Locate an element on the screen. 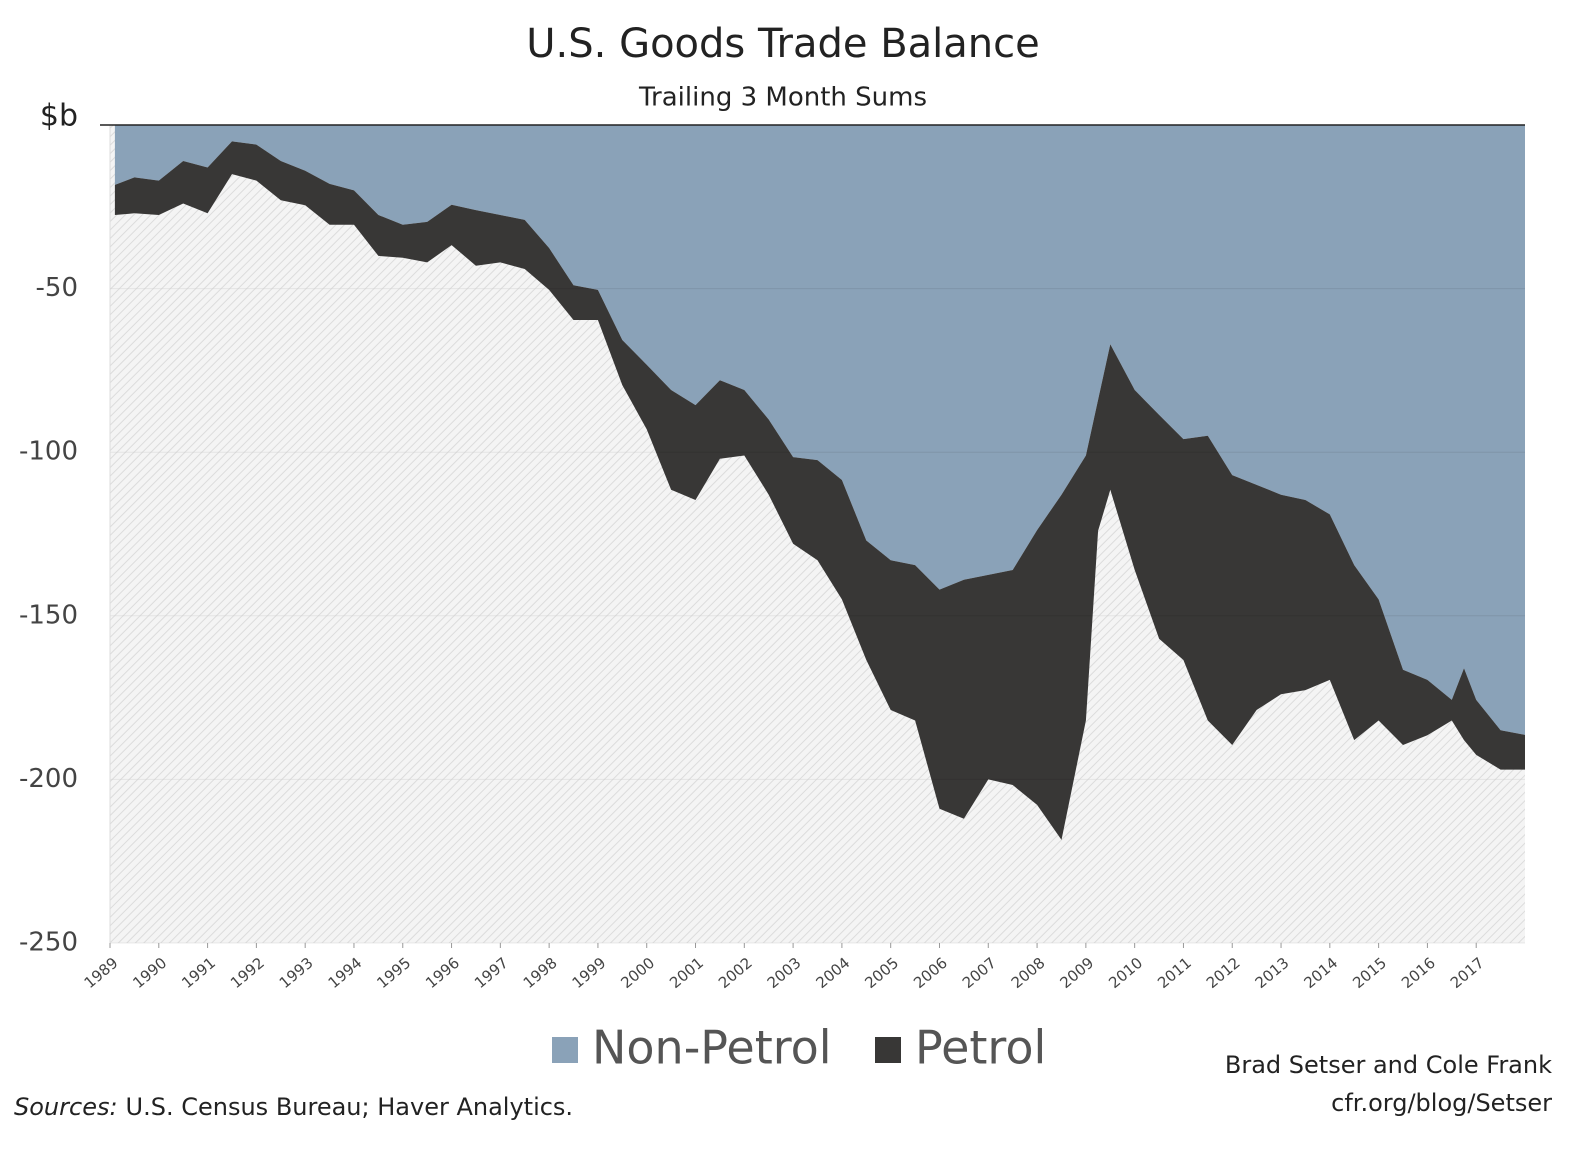  x-tick-label: 1989 is located at coordinates (101, 973).